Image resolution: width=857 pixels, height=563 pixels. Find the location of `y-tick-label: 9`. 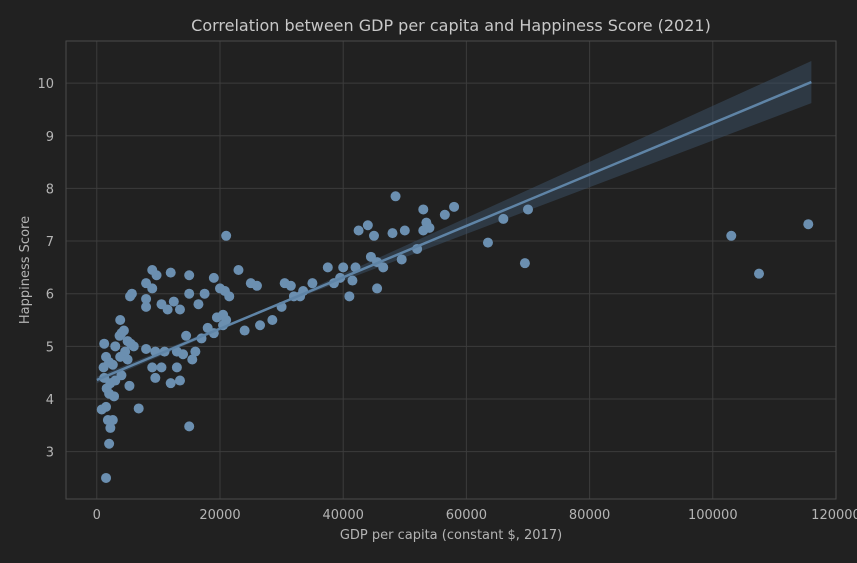

y-tick-label: 9 is located at coordinates (50, 137).